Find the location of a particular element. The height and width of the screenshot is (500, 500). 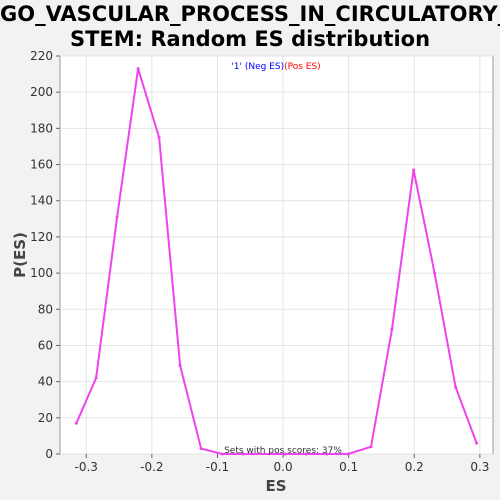

x-tick-label: 0.1 is located at coordinates (348, 467).